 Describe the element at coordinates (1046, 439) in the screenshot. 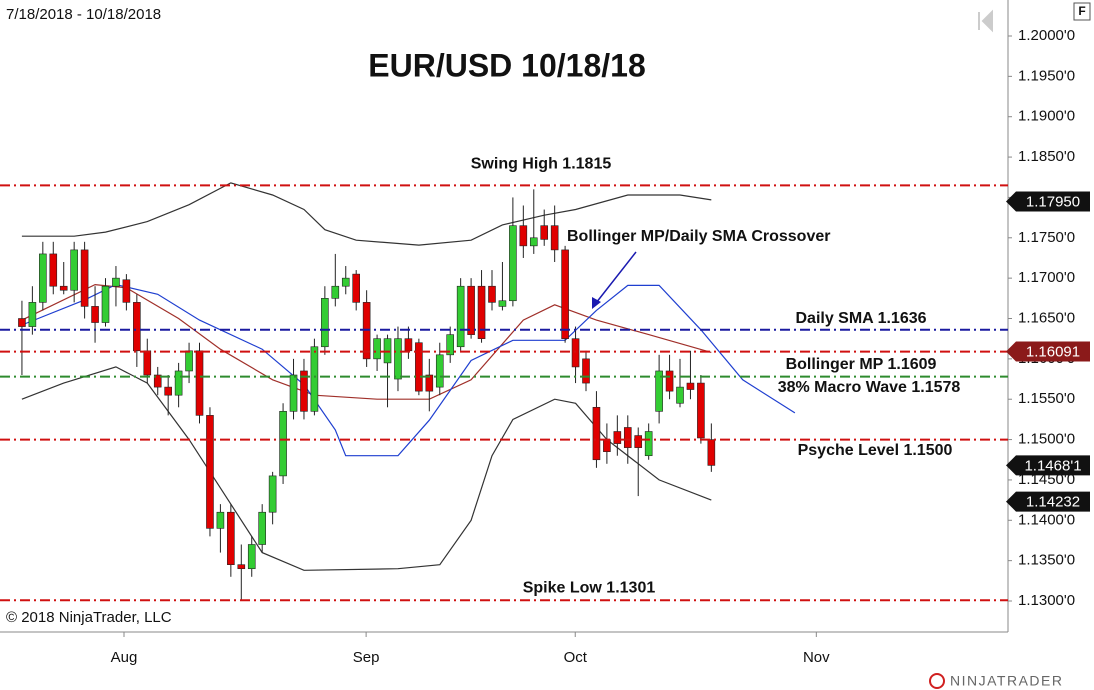

I see `y-tick-label: 1.1500'0` at that location.